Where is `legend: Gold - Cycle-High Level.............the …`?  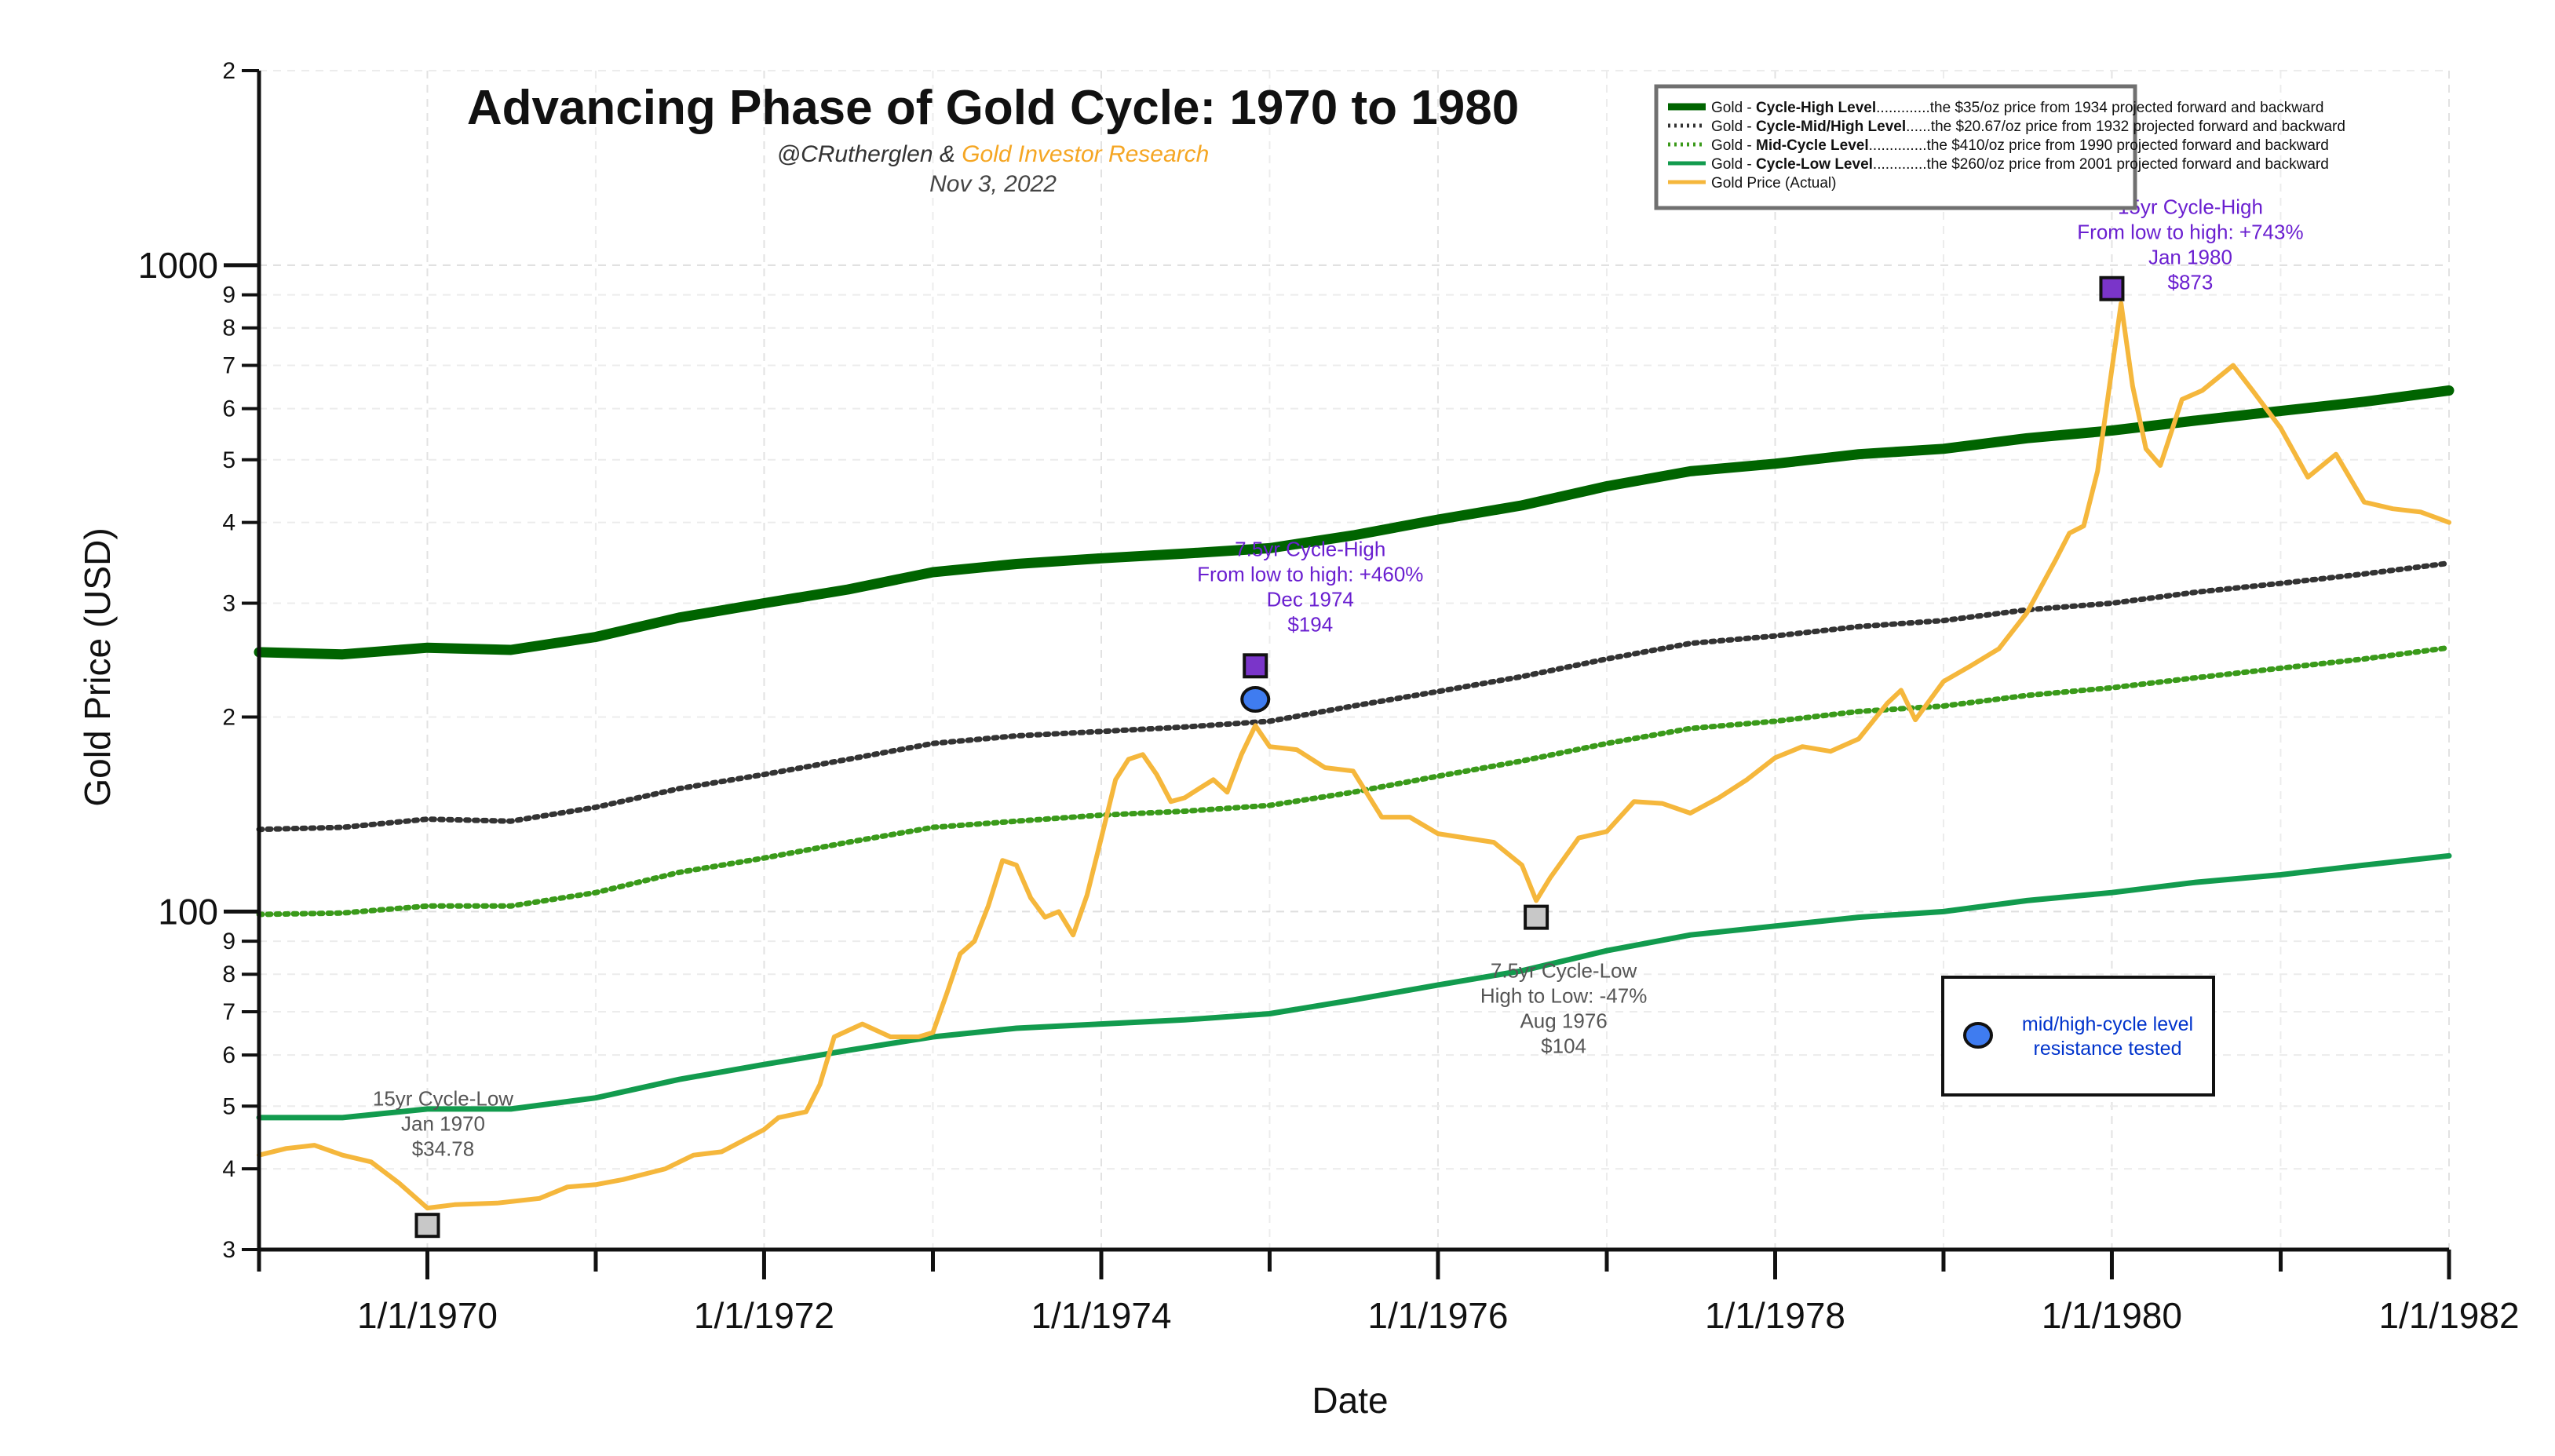 legend: Gold - Cycle-High Level.............the … is located at coordinates (1999, 147).